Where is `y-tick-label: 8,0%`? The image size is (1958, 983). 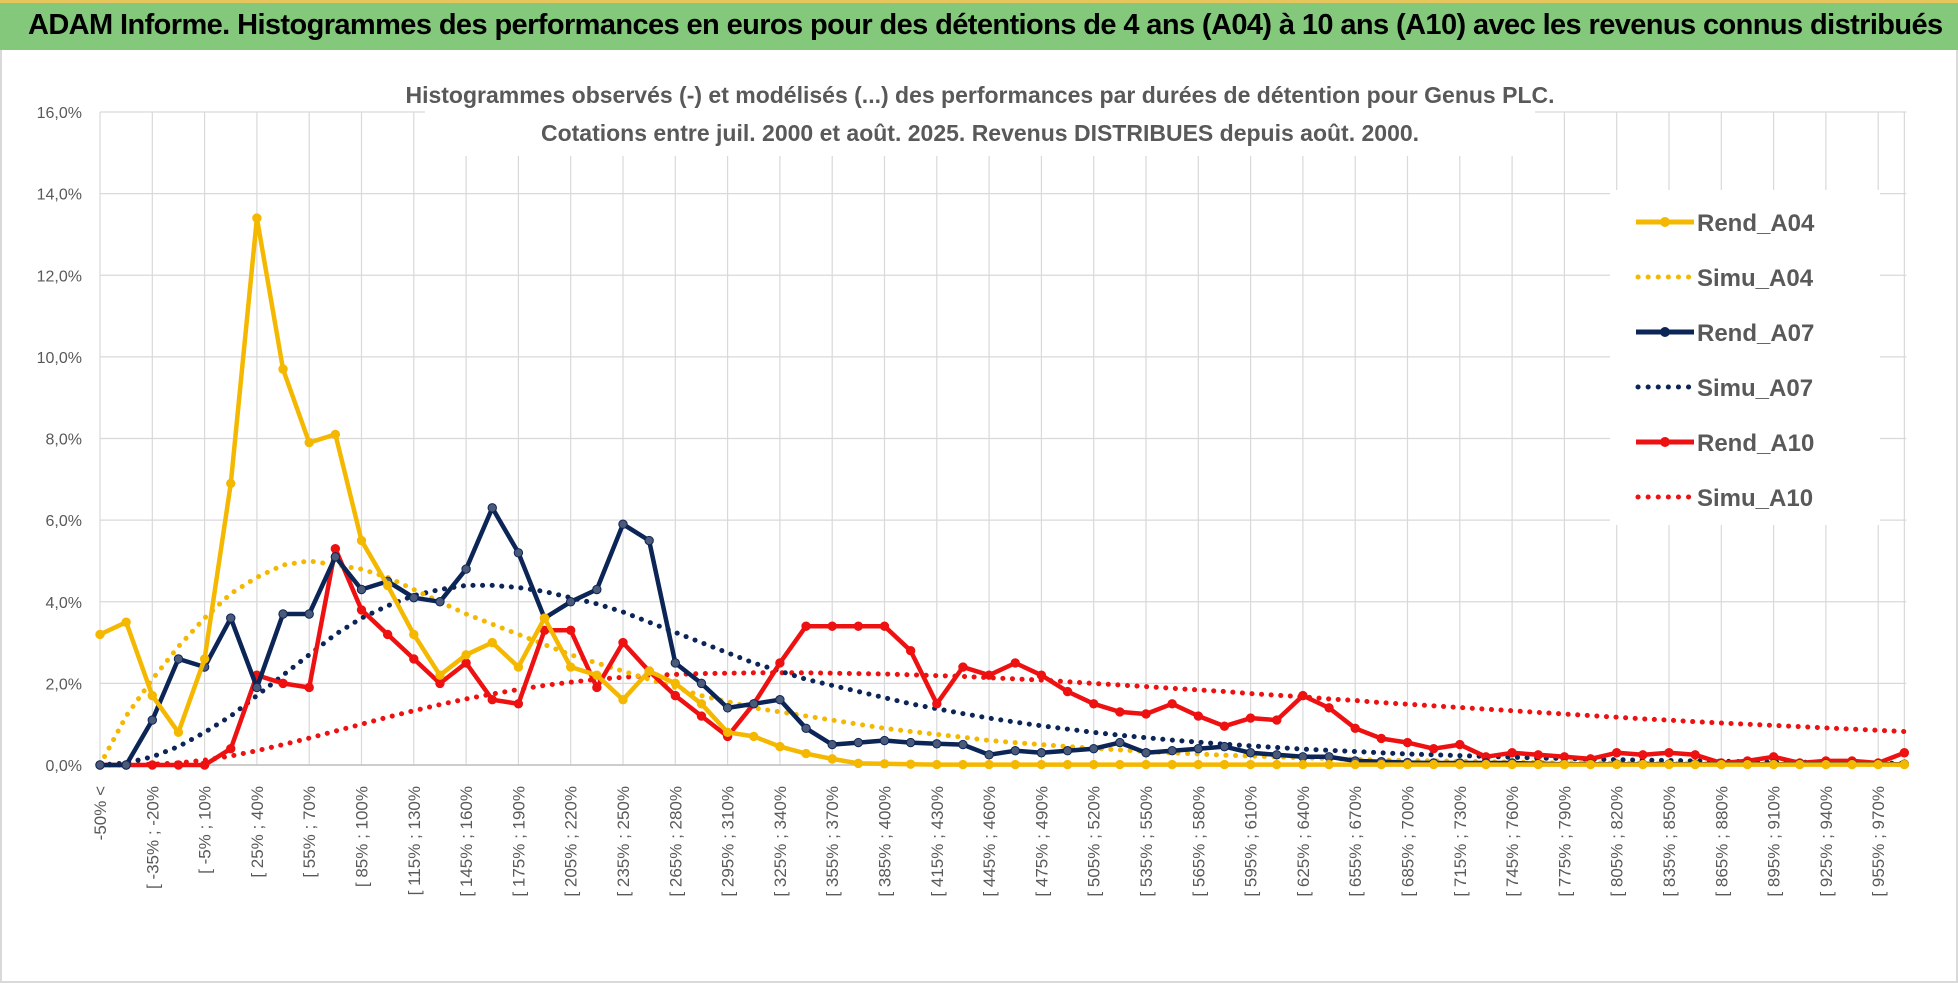 y-tick-label: 8,0% is located at coordinates (64, 440).